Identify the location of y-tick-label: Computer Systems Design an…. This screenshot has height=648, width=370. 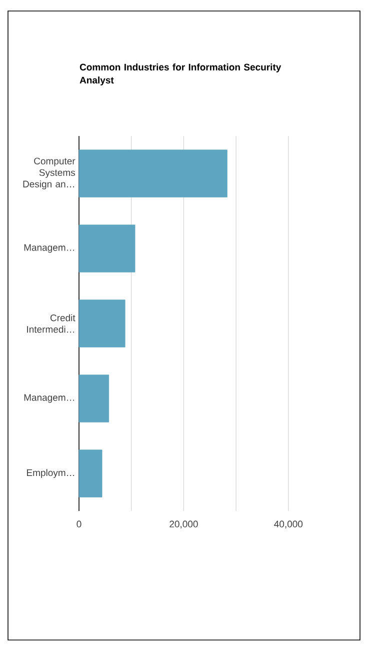
(49, 174).